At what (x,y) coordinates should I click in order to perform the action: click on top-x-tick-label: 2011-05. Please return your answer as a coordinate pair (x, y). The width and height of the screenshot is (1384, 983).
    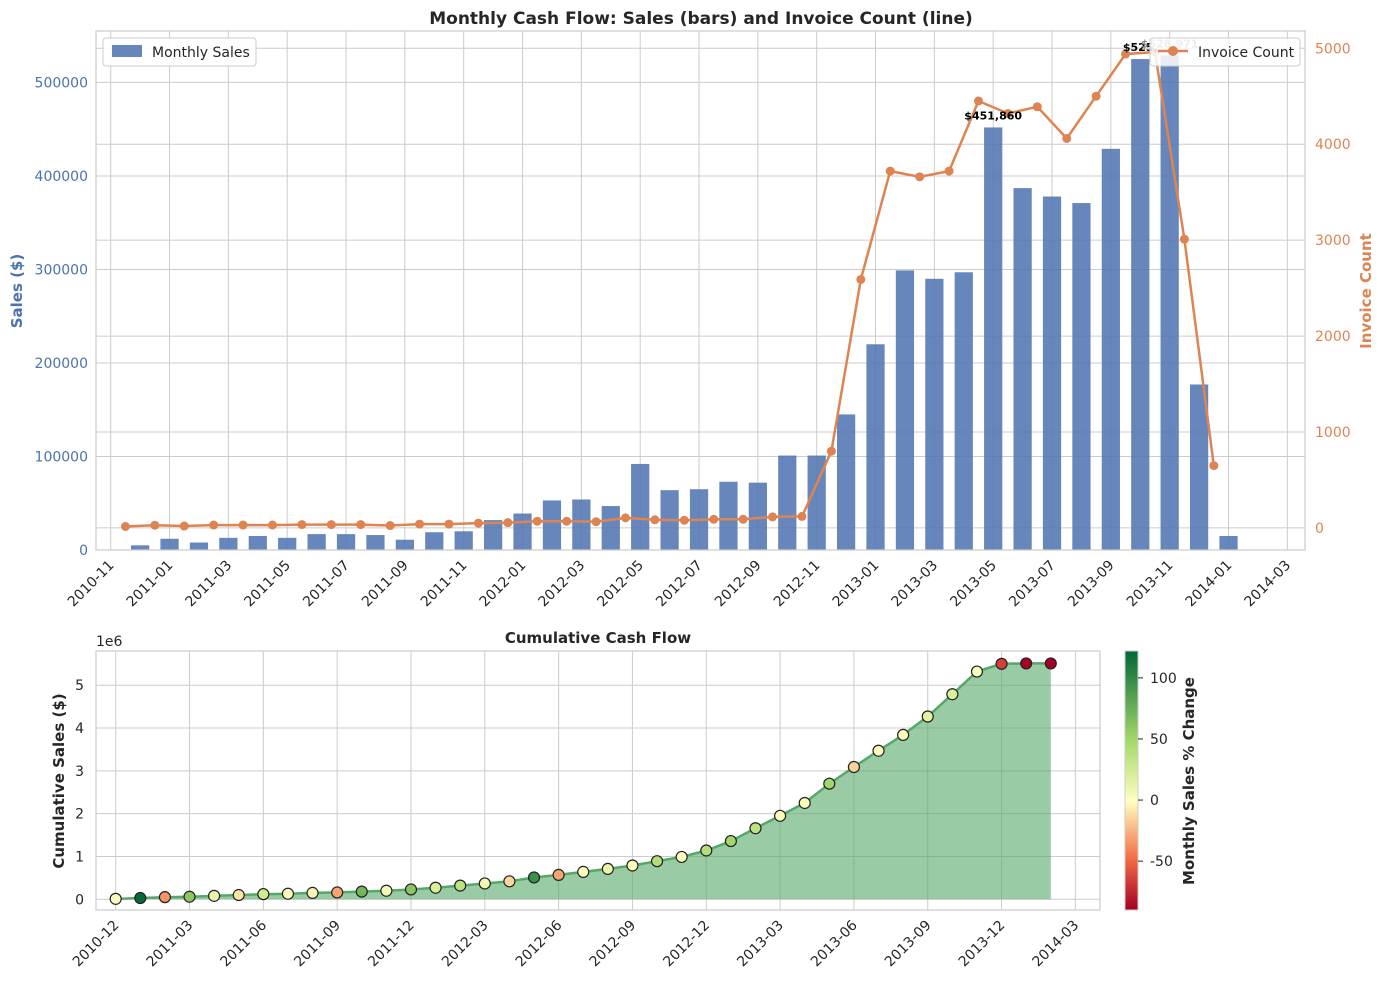
    Looking at the image, I should click on (267, 584).